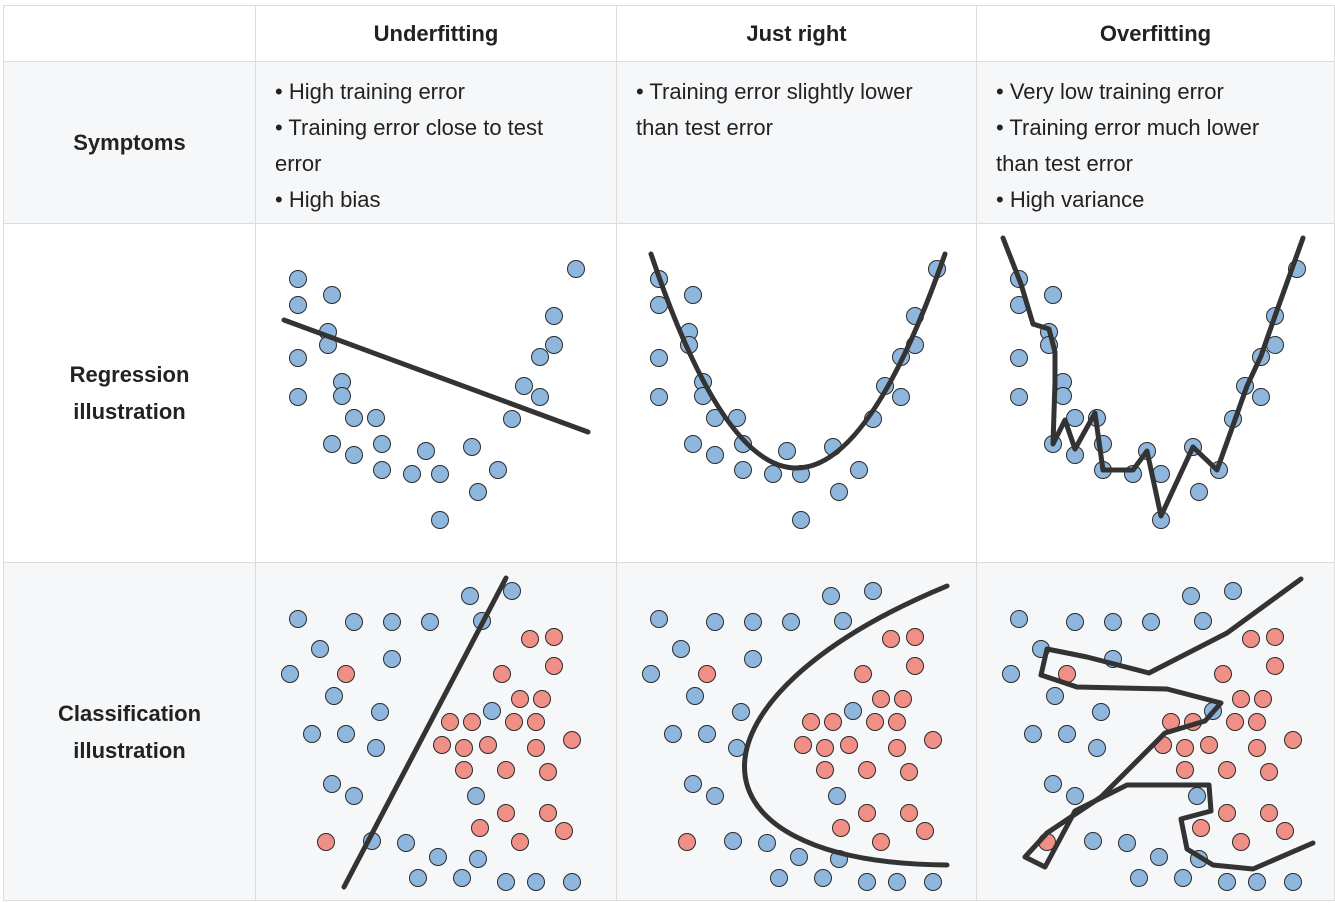 This screenshot has height=903, width=1335. I want to click on row-header-symptoms: Symptoms, so click(129, 142).